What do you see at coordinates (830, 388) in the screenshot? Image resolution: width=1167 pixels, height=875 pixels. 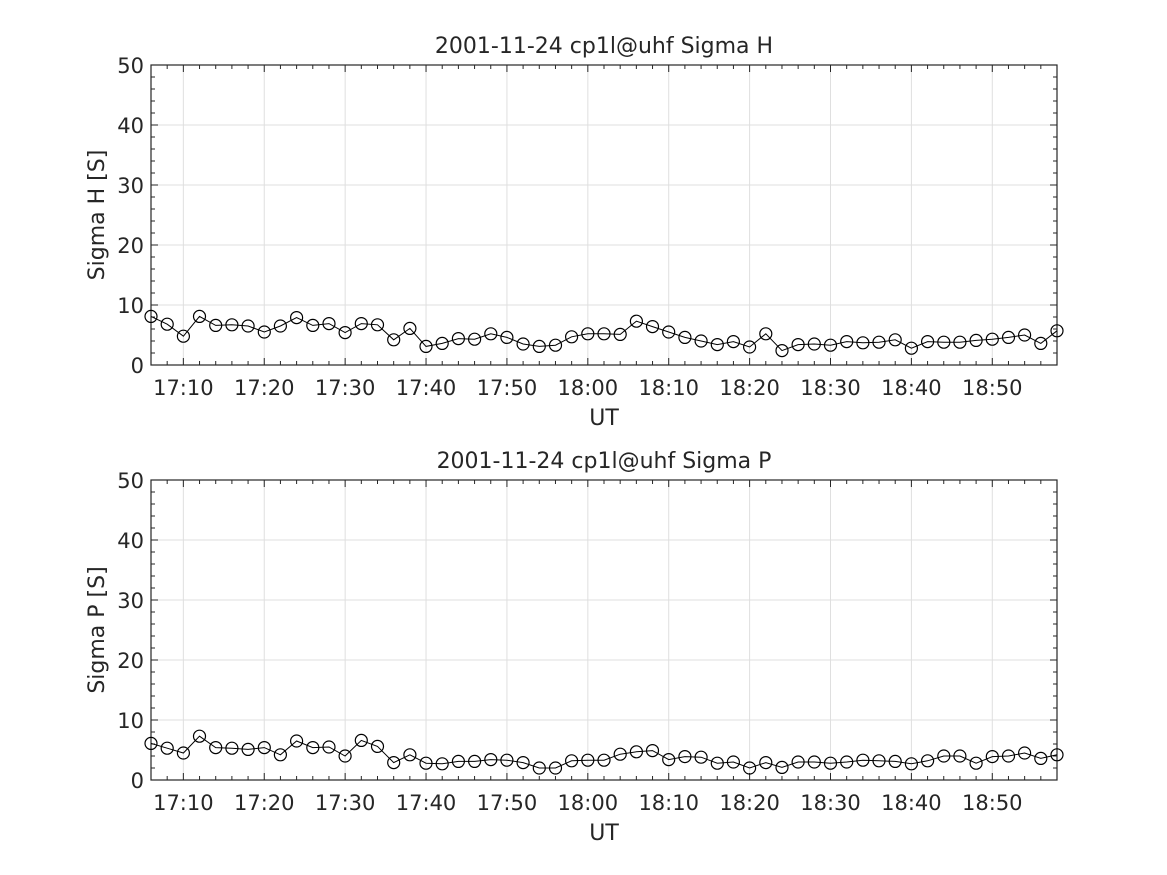 I see `sigma-h-xtick-label: 18:30` at bounding box center [830, 388].